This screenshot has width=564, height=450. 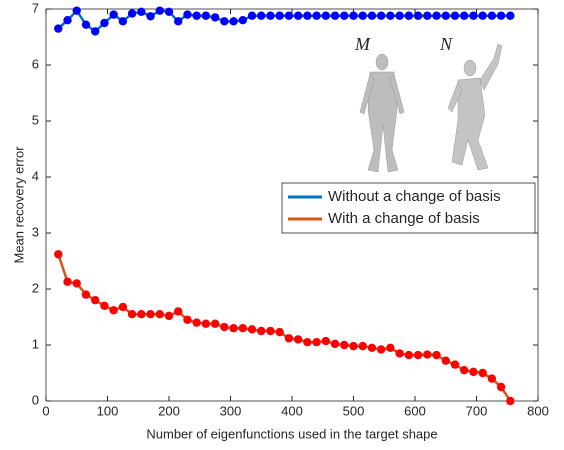 I want to click on x-tick-label: 300, so click(x=231, y=410).